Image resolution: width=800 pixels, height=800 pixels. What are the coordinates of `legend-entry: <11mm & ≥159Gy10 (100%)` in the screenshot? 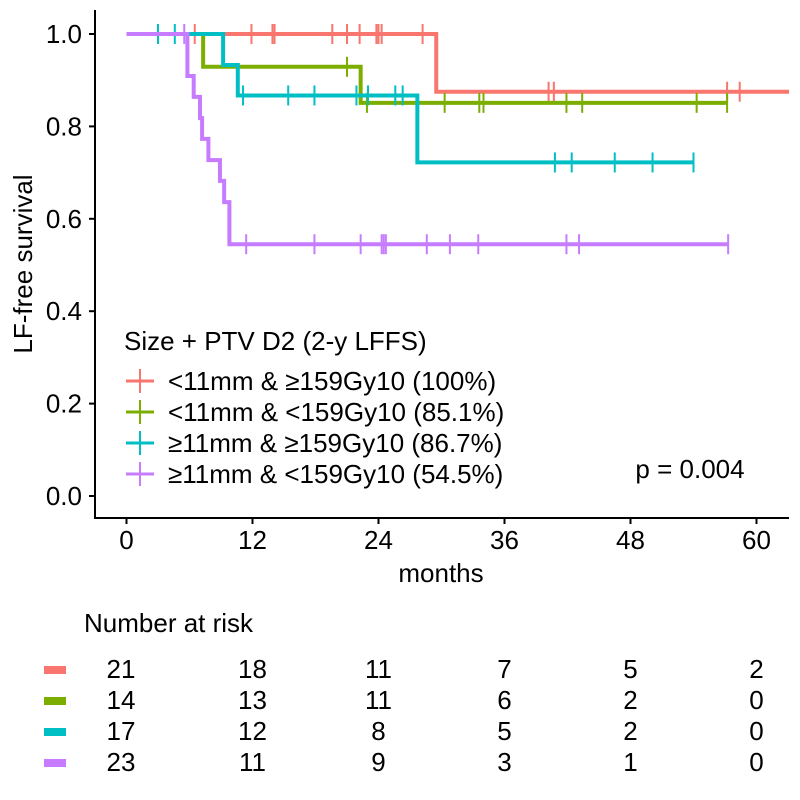 It's located at (311, 381).